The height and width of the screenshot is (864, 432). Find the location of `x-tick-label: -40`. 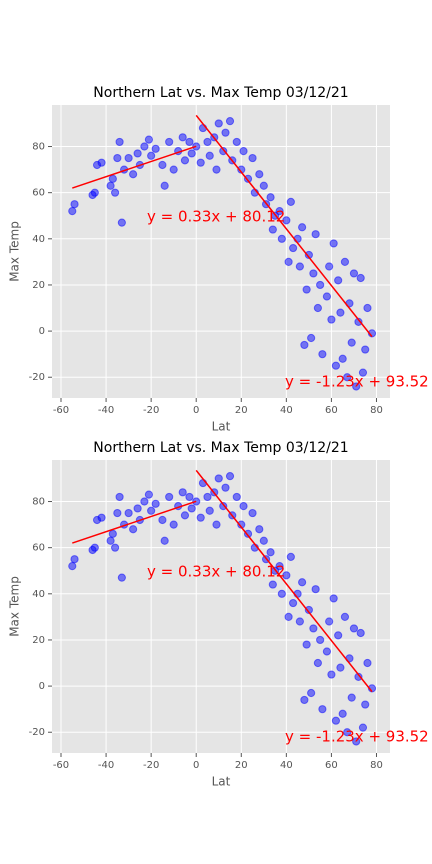

x-tick-label: -40 is located at coordinates (106, 765).